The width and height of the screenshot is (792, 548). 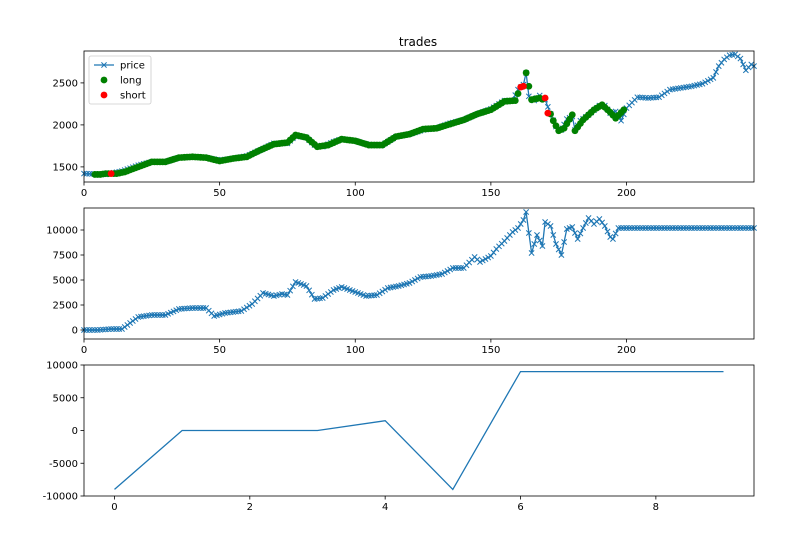 What do you see at coordinates (104, 65) in the screenshot?
I see `legend-x-marker` at bounding box center [104, 65].